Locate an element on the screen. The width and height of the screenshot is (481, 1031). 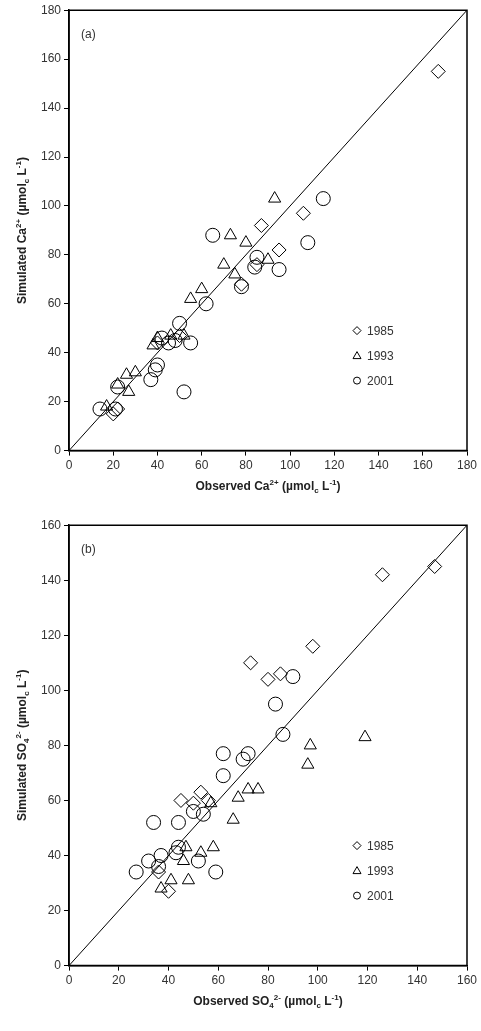
annotation: (b) is located at coordinates (88, 548).